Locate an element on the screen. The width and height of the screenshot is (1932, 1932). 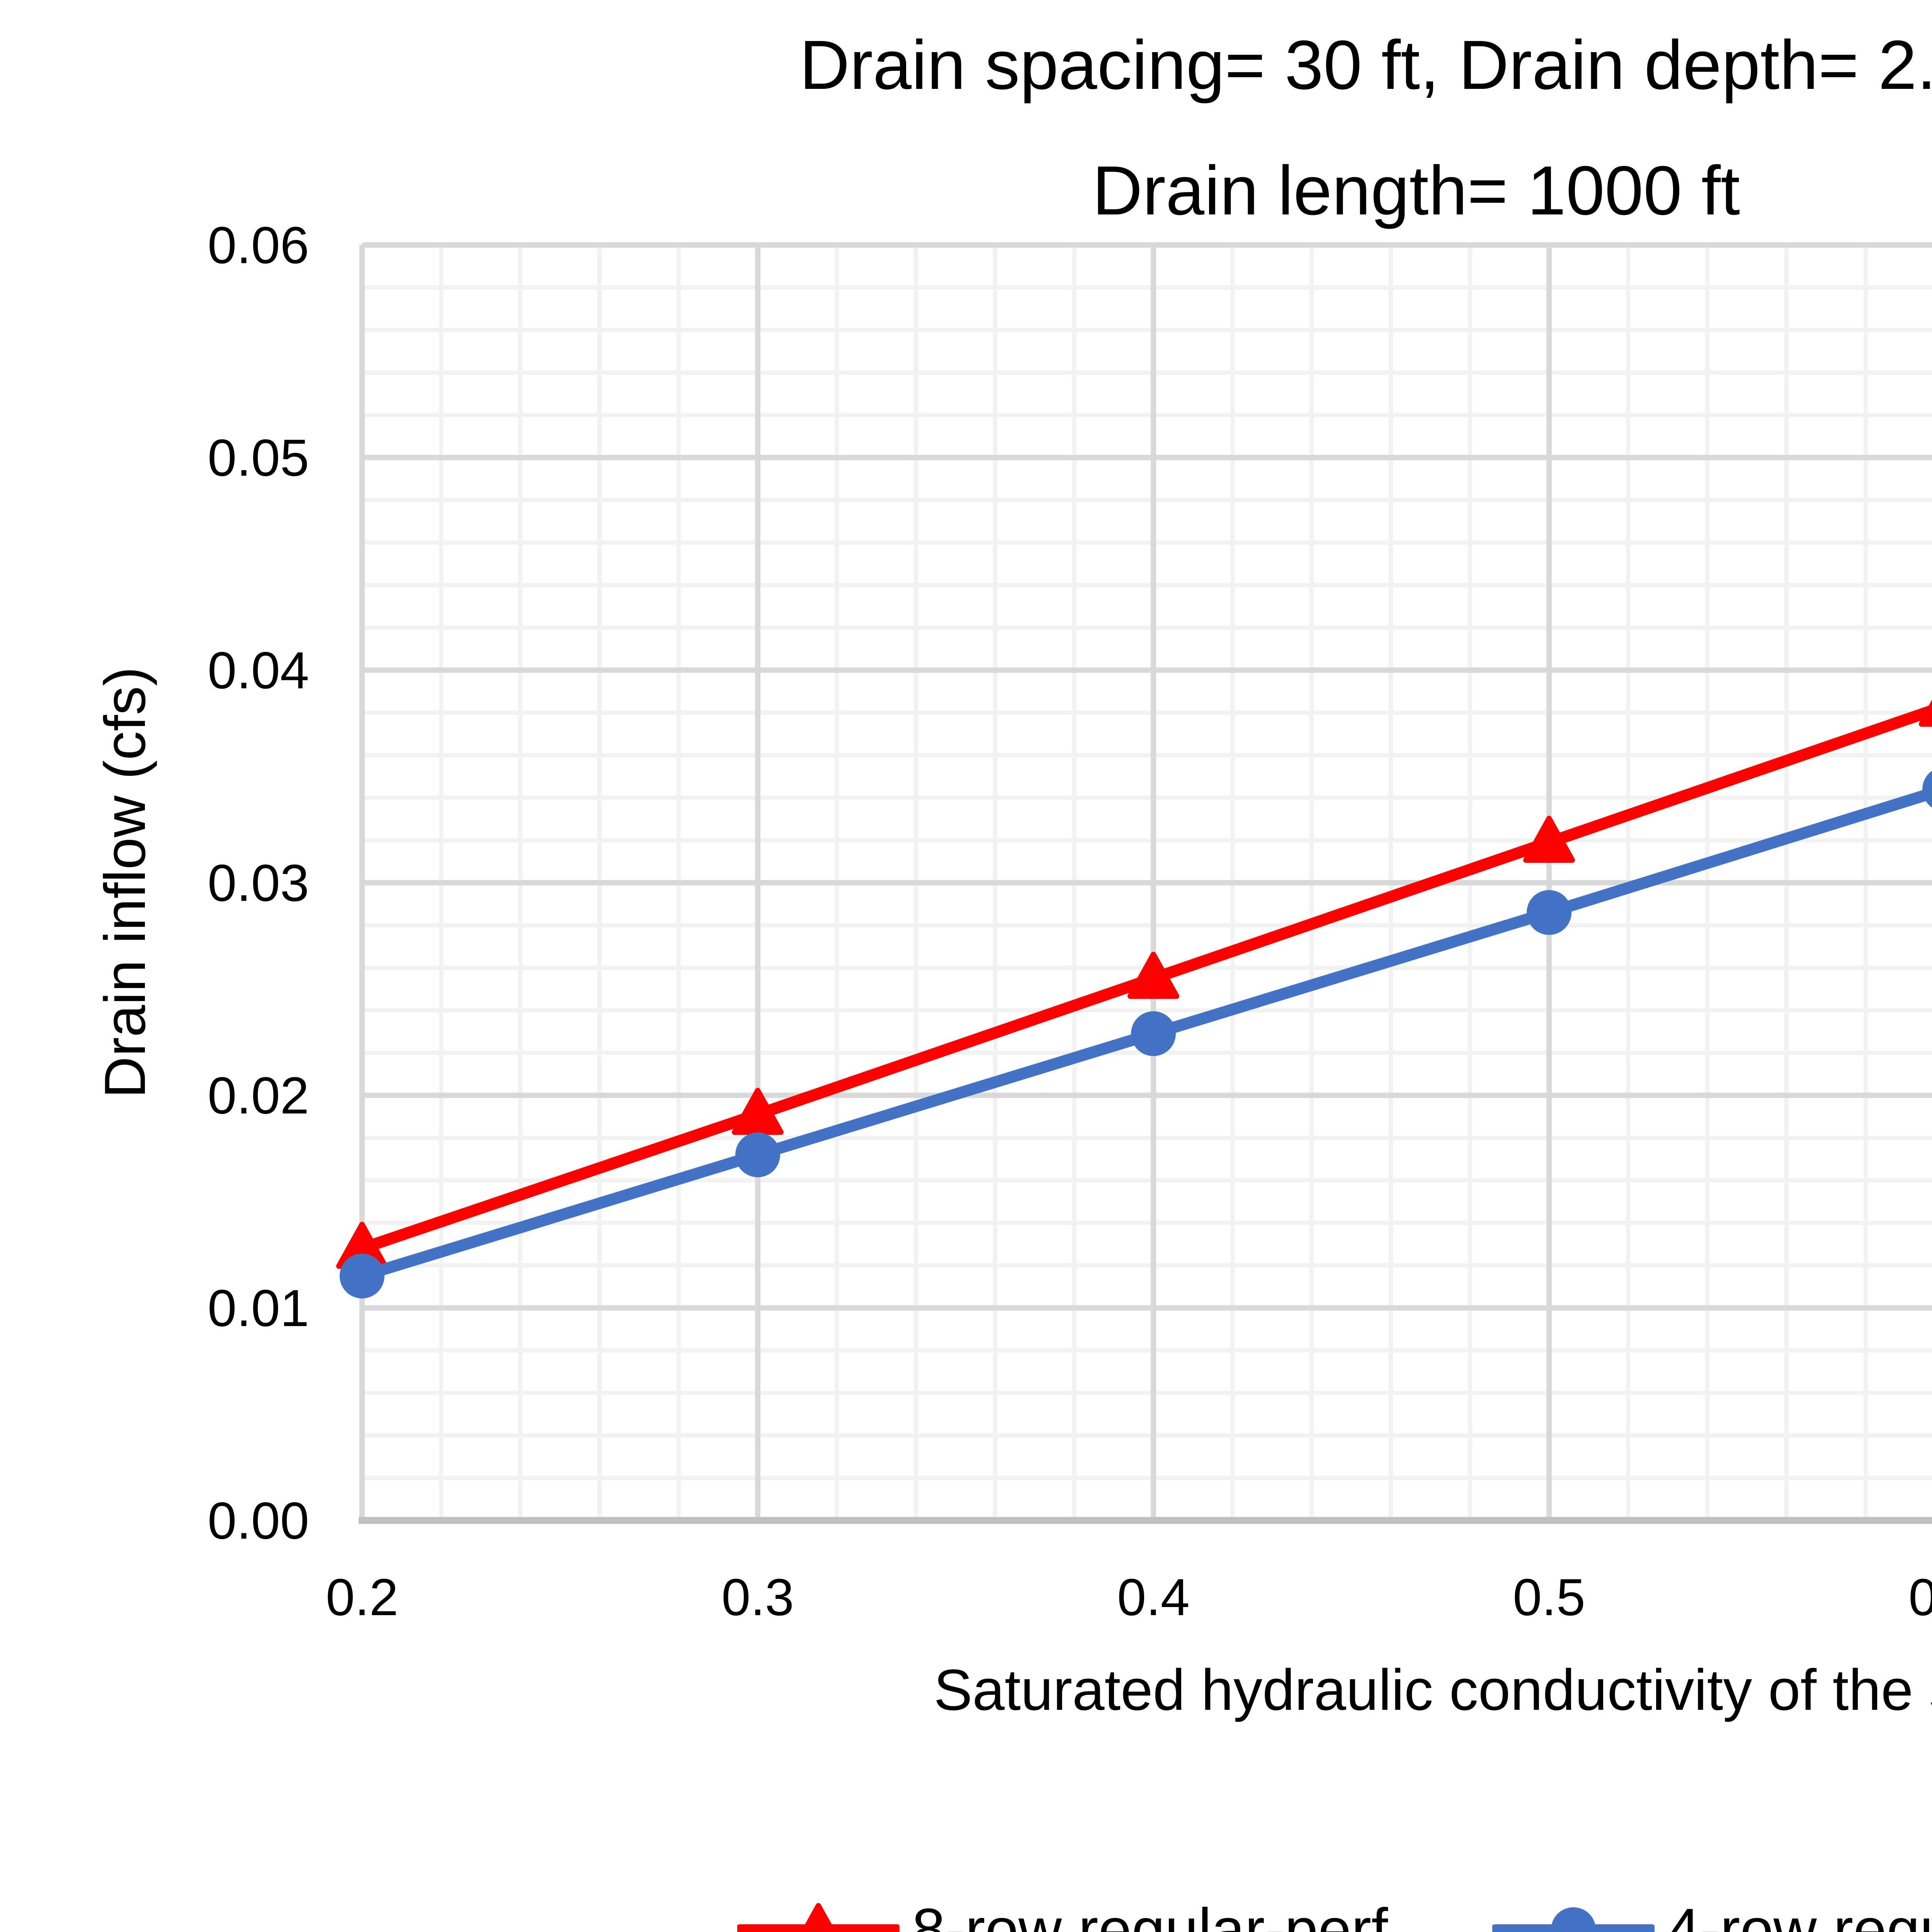
y-tick-label: 0.04 is located at coordinates (258, 670).